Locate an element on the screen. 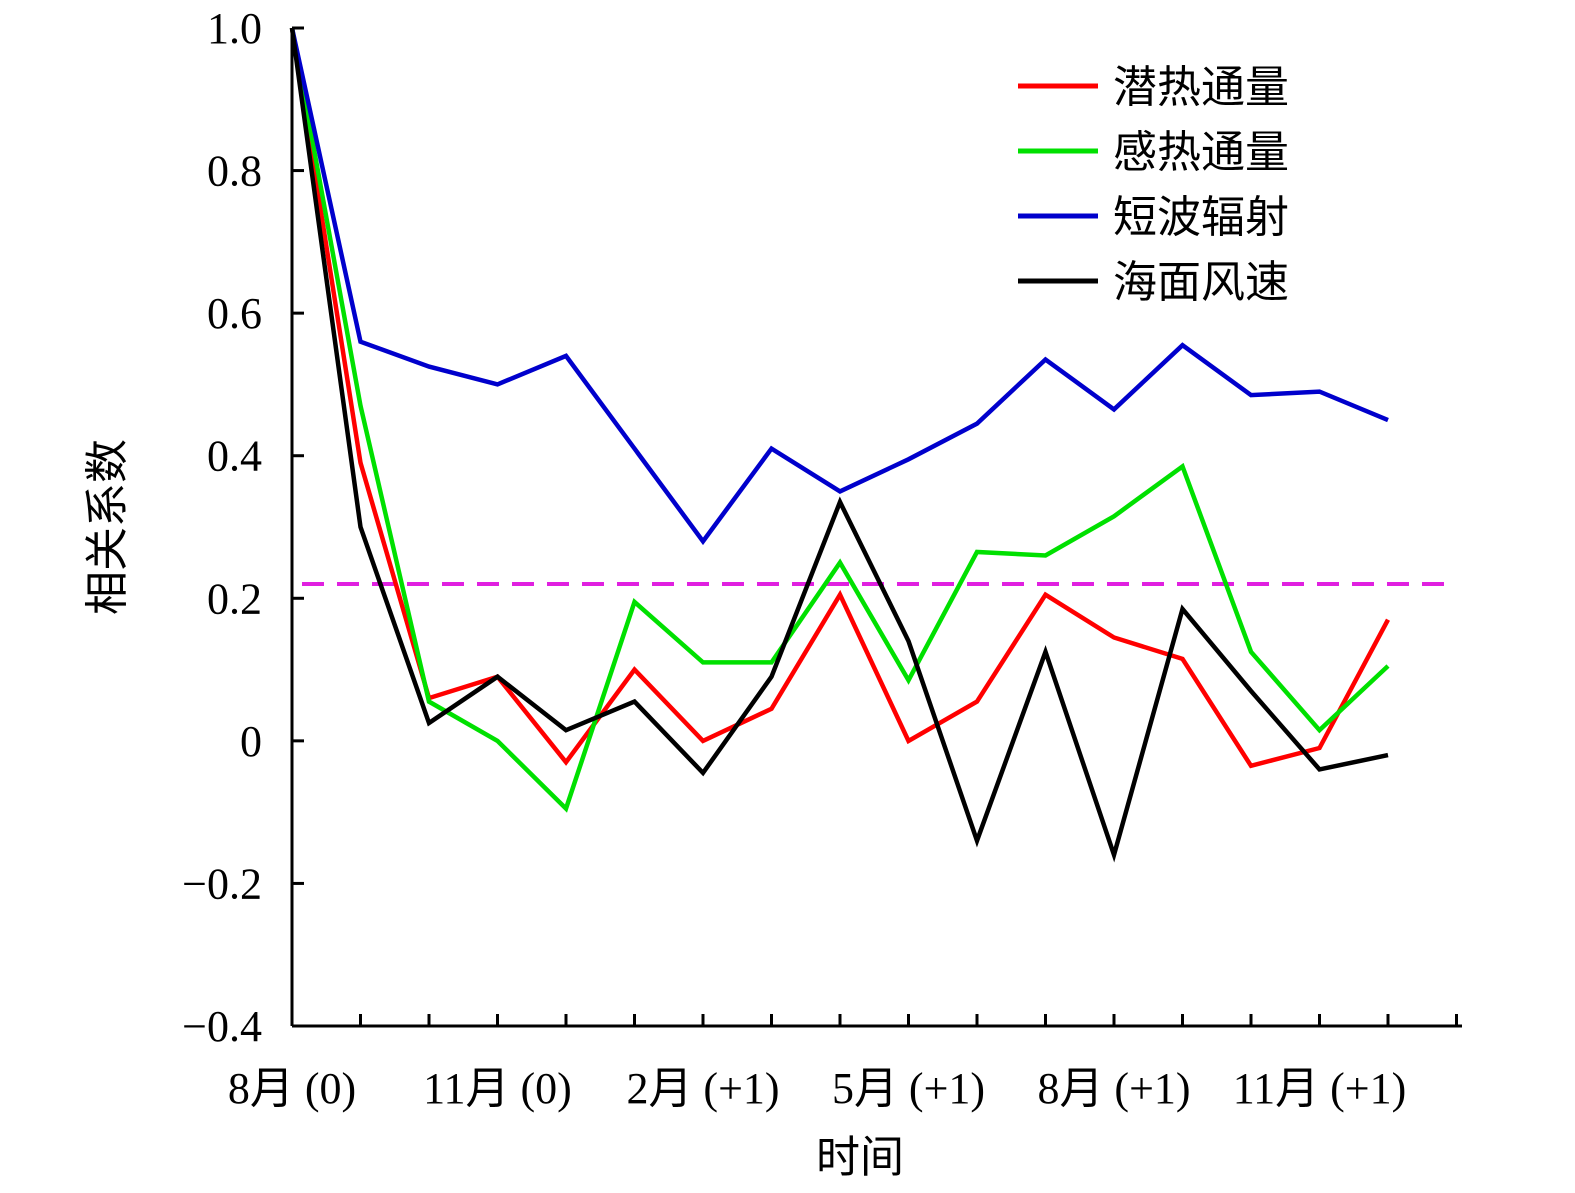 The image size is (1575, 1193). legend-label: 海面风速 is located at coordinates (1201, 282).